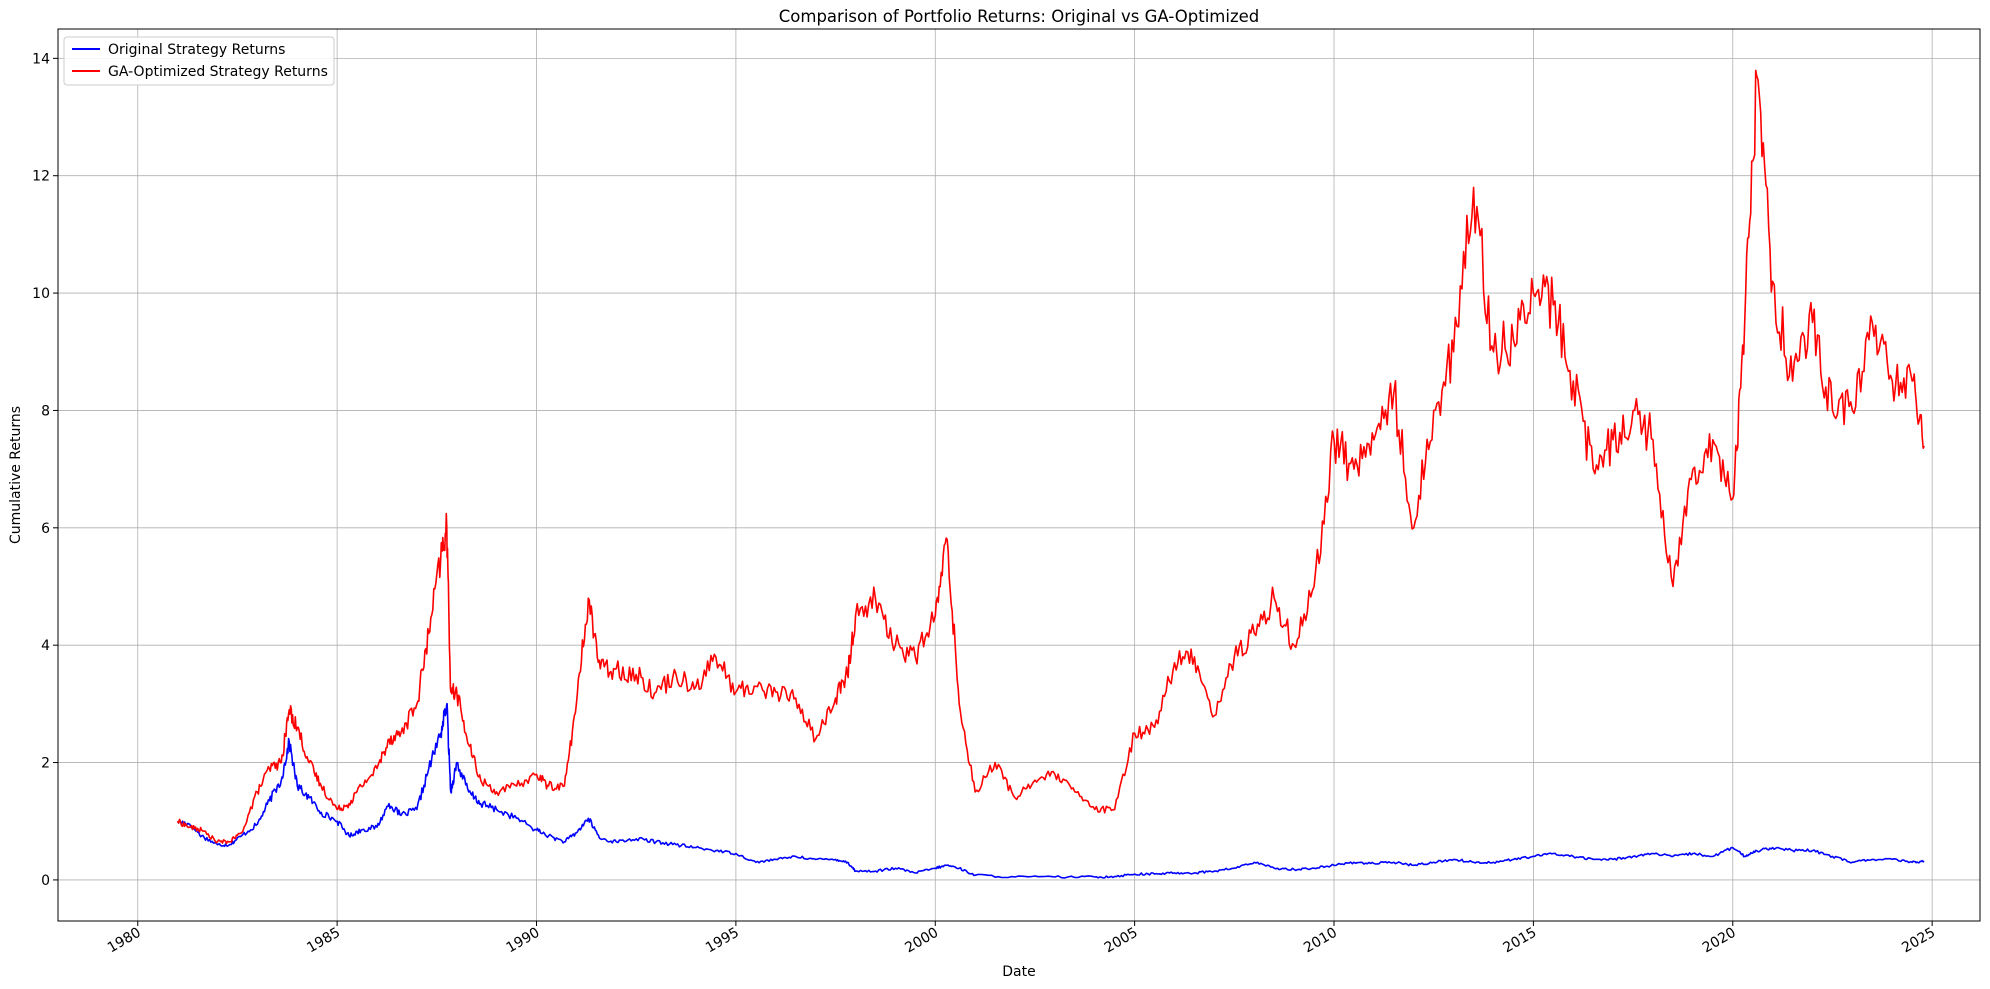 The height and width of the screenshot is (989, 1990). I want to click on legend-label-original: Original Strategy Returns, so click(196, 50).